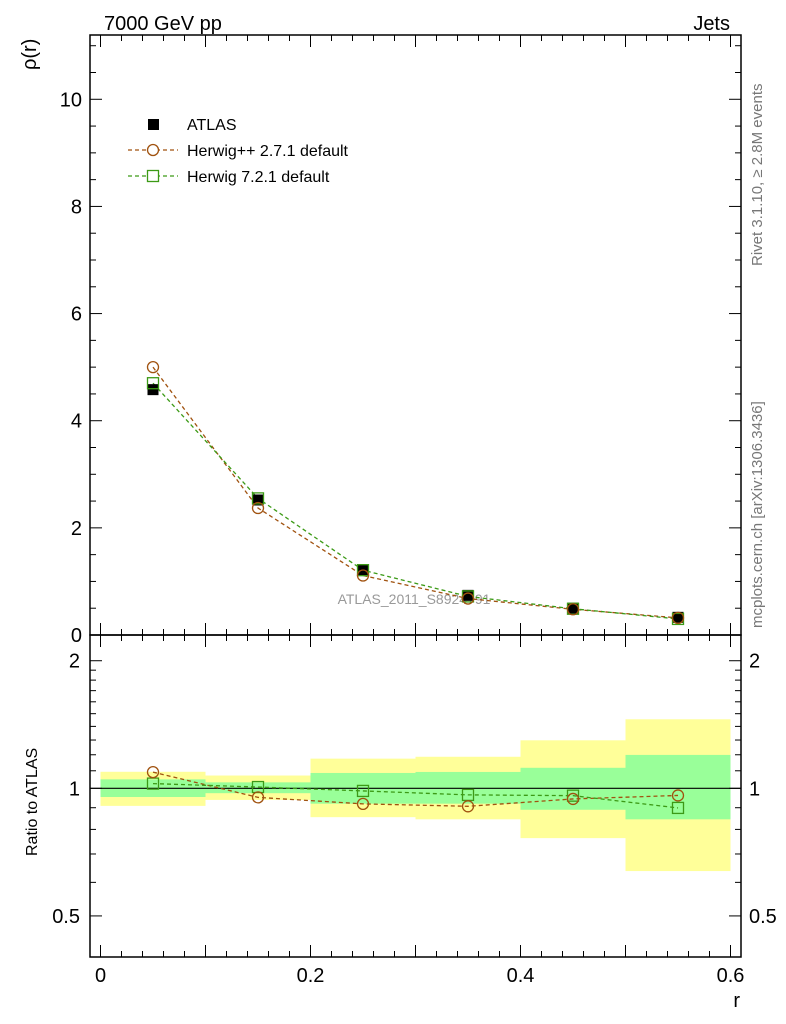 This screenshot has width=786, height=1024. What do you see at coordinates (153, 176) in the screenshot?
I see `legend-herwig7-marker` at bounding box center [153, 176].